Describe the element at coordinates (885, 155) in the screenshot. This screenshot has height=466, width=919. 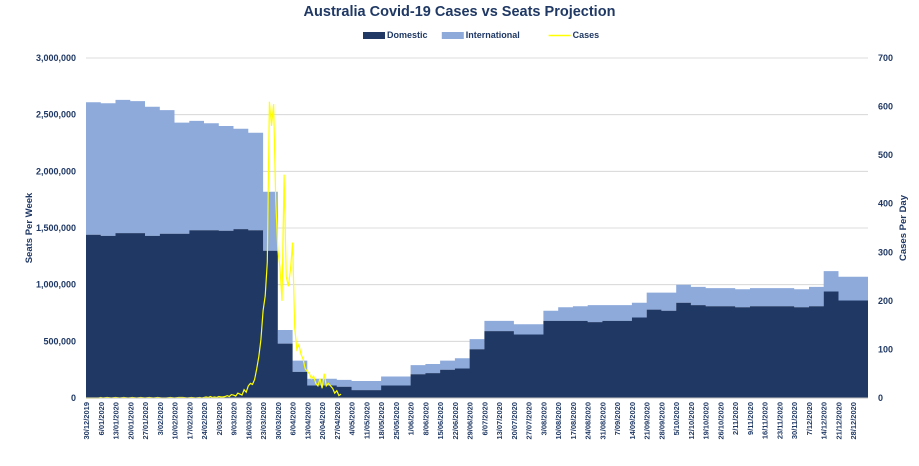
I see `right-tick-label: 500` at that location.